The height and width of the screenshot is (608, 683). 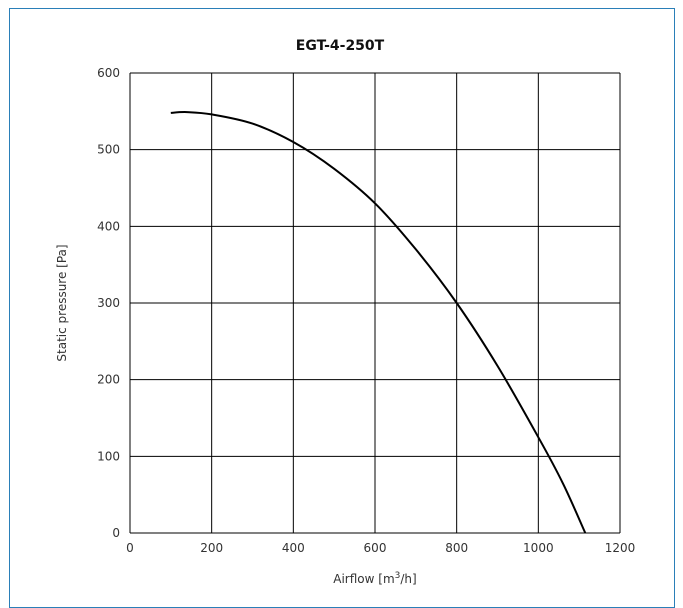 I want to click on y-tick-label: 300, so click(x=108, y=303).